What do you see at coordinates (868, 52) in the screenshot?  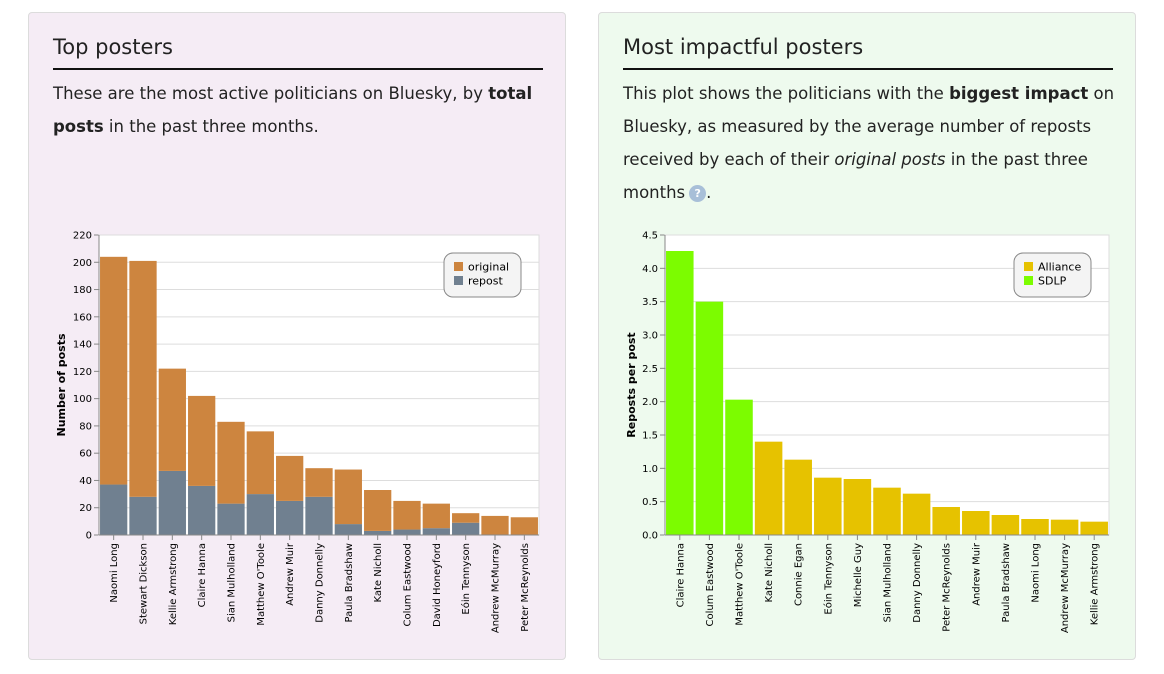 I see `most-impactful-title: Most impactful posters` at bounding box center [868, 52].